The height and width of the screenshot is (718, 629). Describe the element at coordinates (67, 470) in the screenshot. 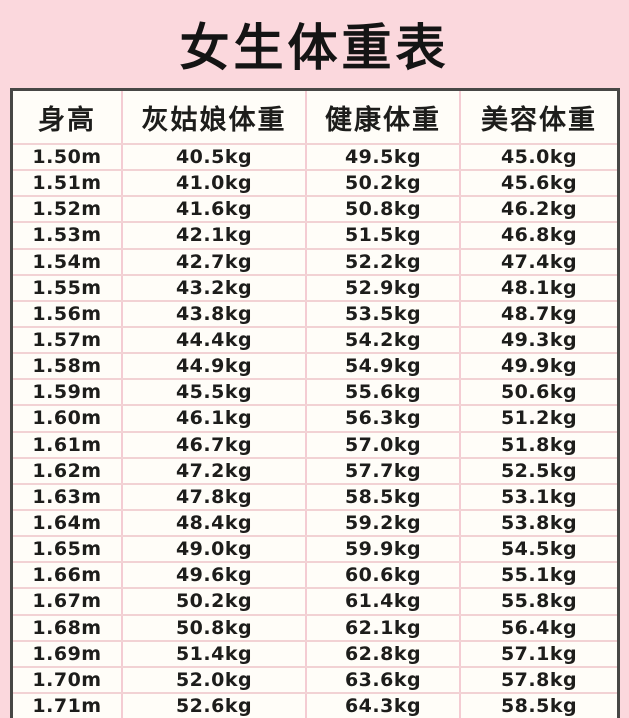

I see `cell-height: 1.62m` at that location.